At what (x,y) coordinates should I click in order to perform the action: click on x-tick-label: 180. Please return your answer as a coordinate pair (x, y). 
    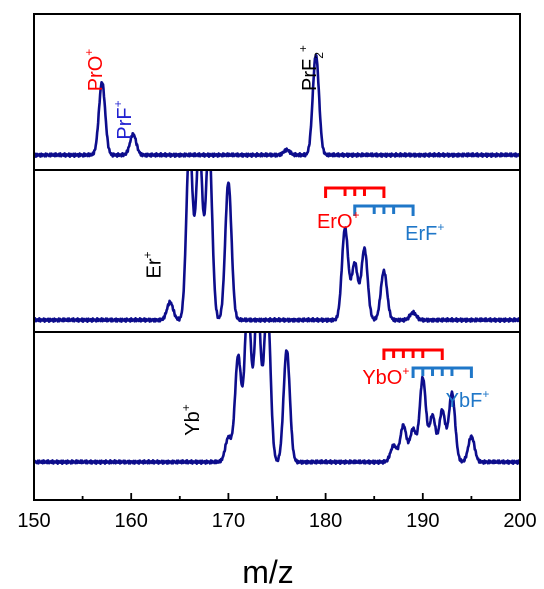
    Looking at the image, I should click on (325, 521).